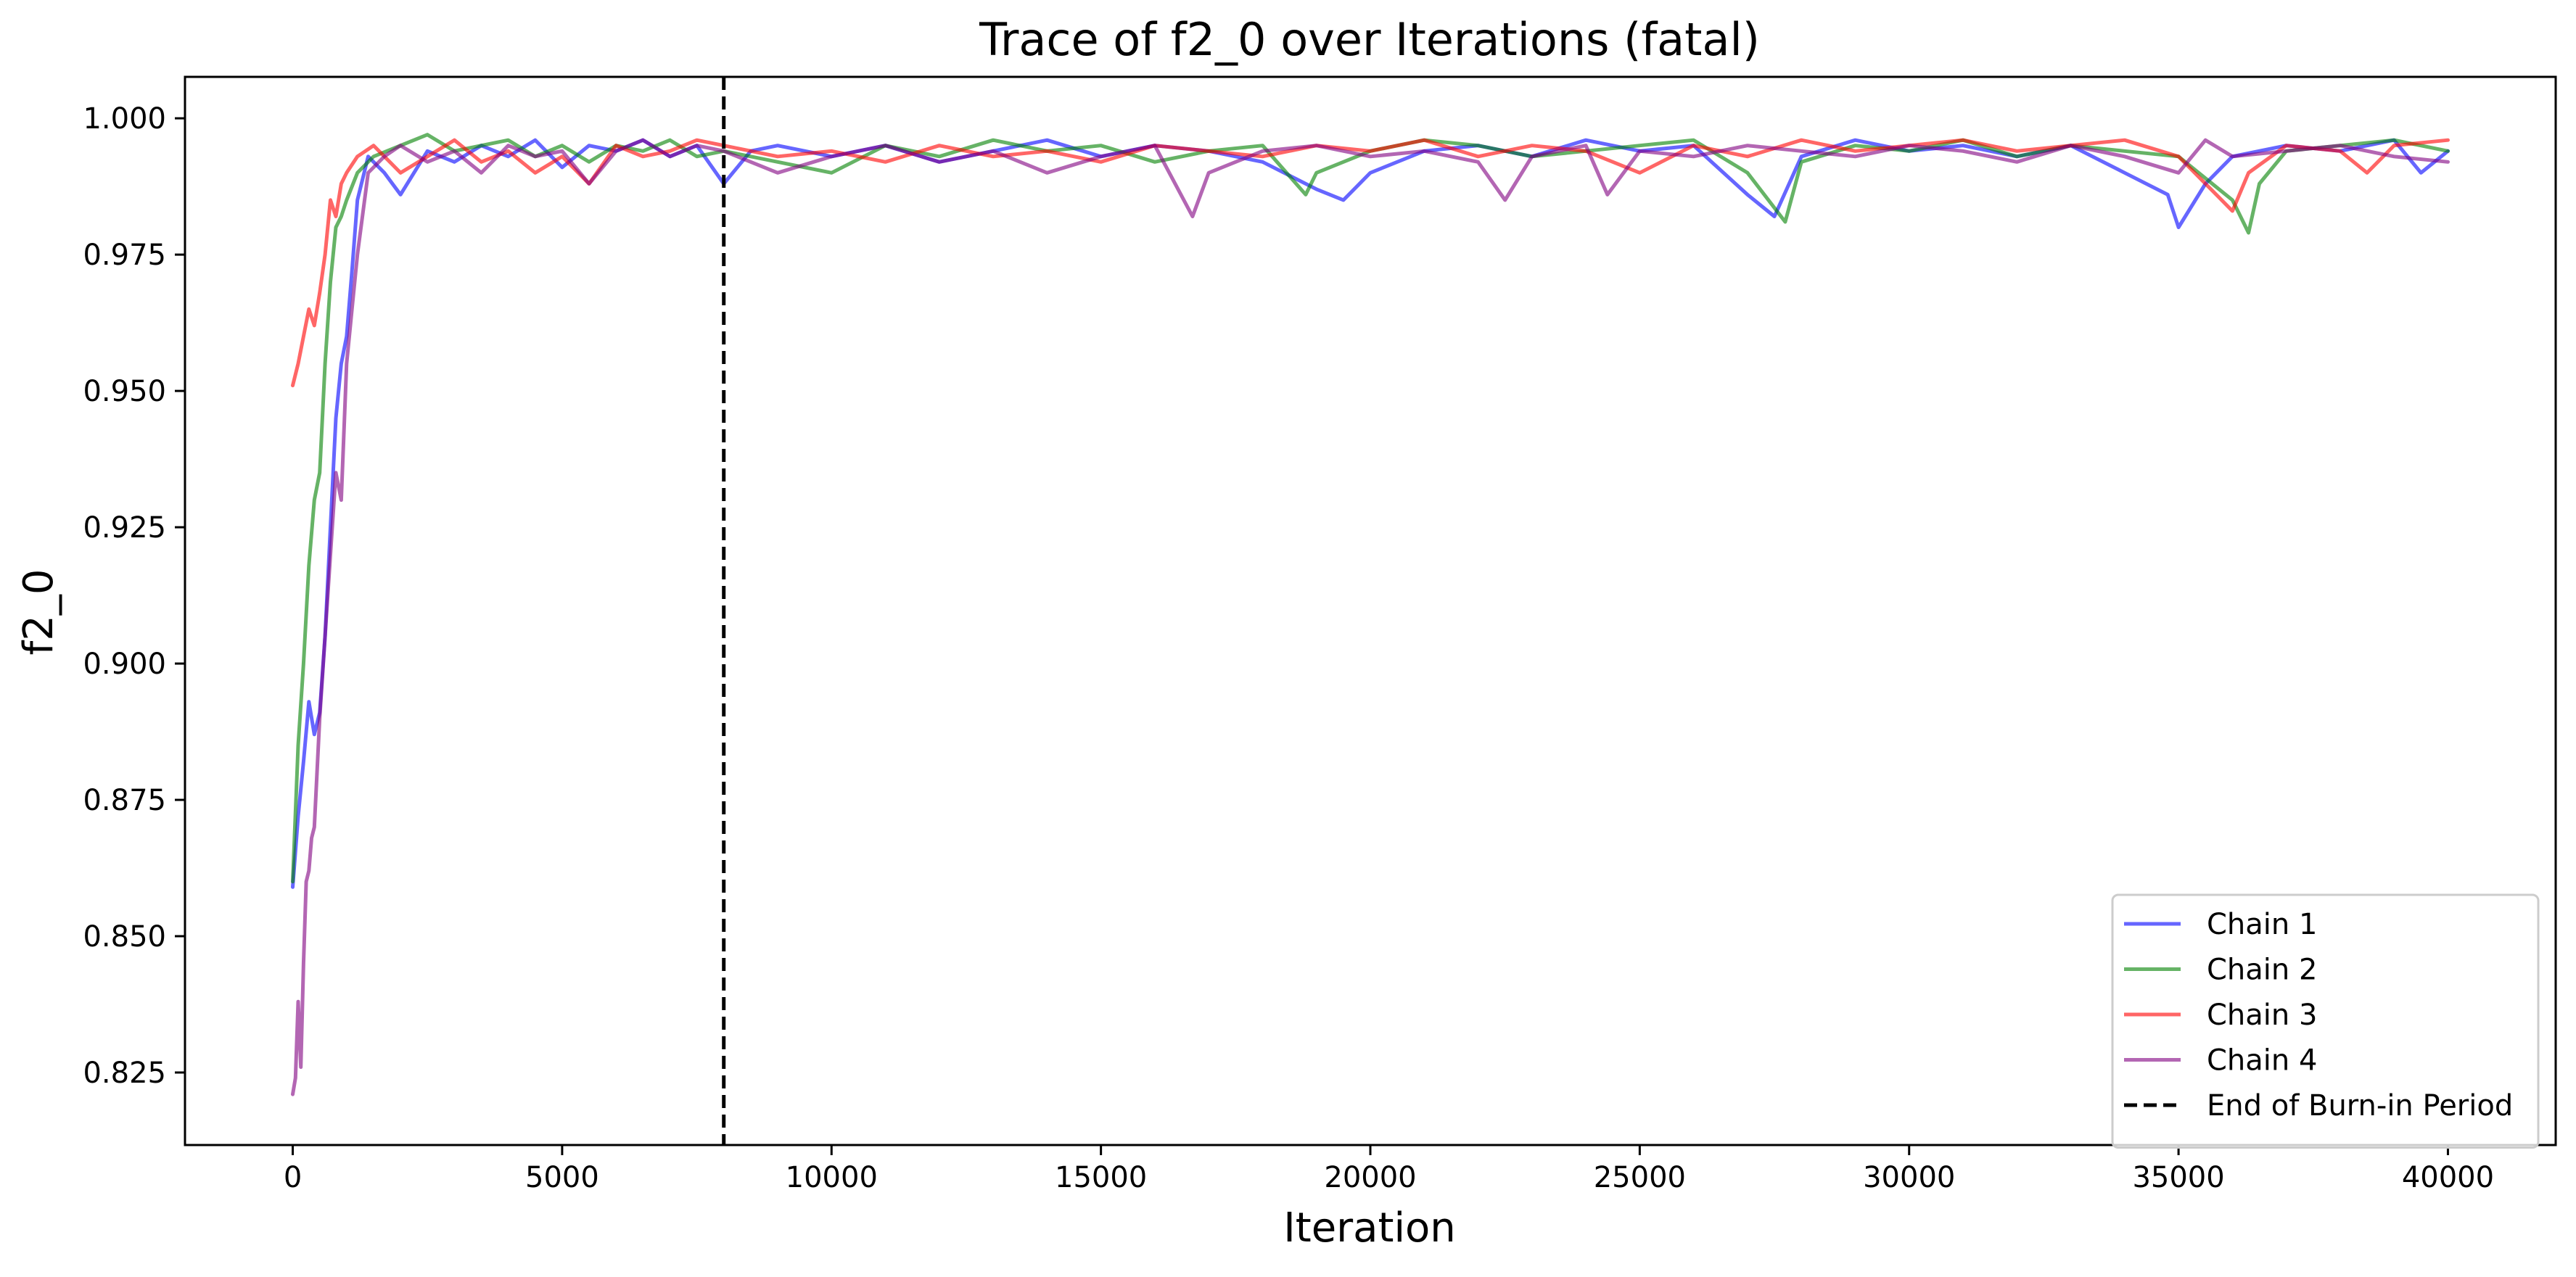 This screenshot has width=2576, height=1277. Describe the element at coordinates (2262, 1061) in the screenshot. I see `legend-label-chain-4: Chain 4` at that location.